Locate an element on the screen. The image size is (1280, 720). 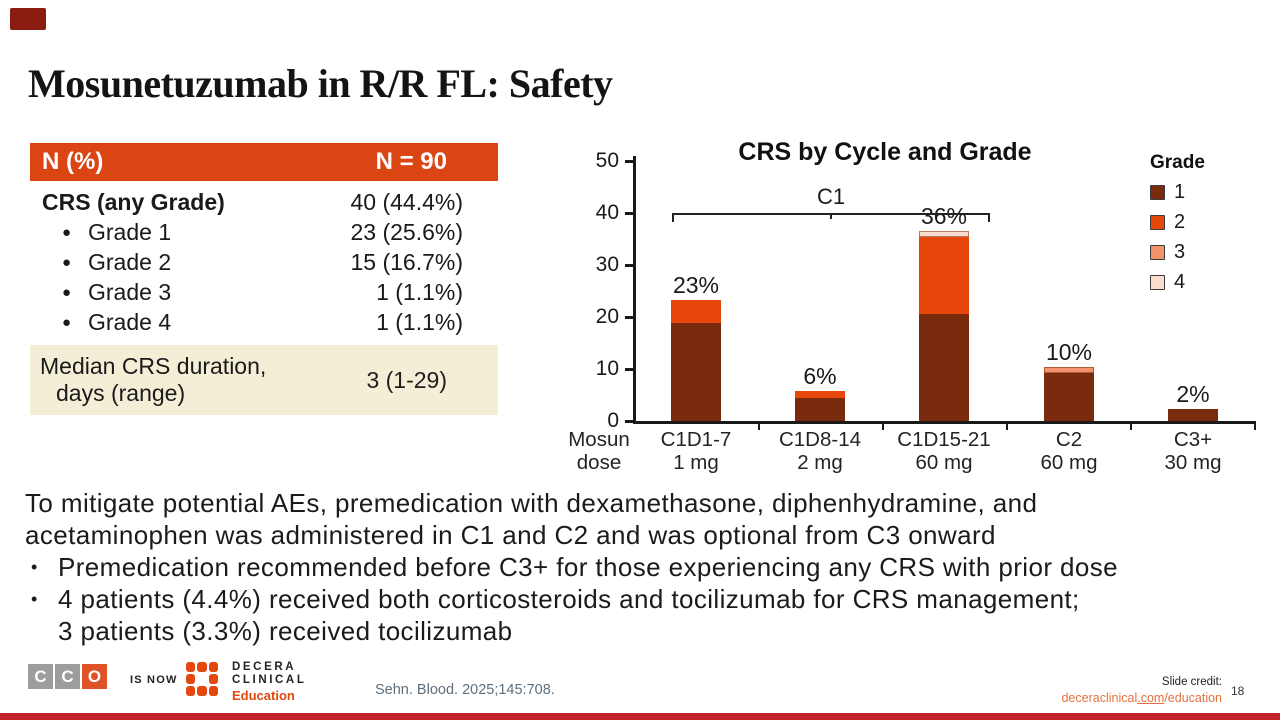
legend-item-grade-3: 3 is located at coordinates (1177, 252).